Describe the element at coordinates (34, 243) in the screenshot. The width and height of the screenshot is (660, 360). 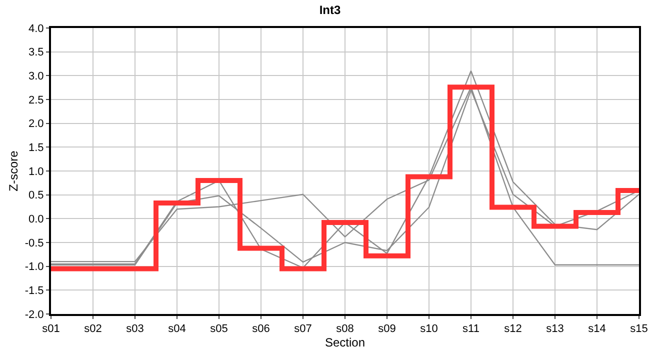
I see `y-tick-label: -0.5` at that location.